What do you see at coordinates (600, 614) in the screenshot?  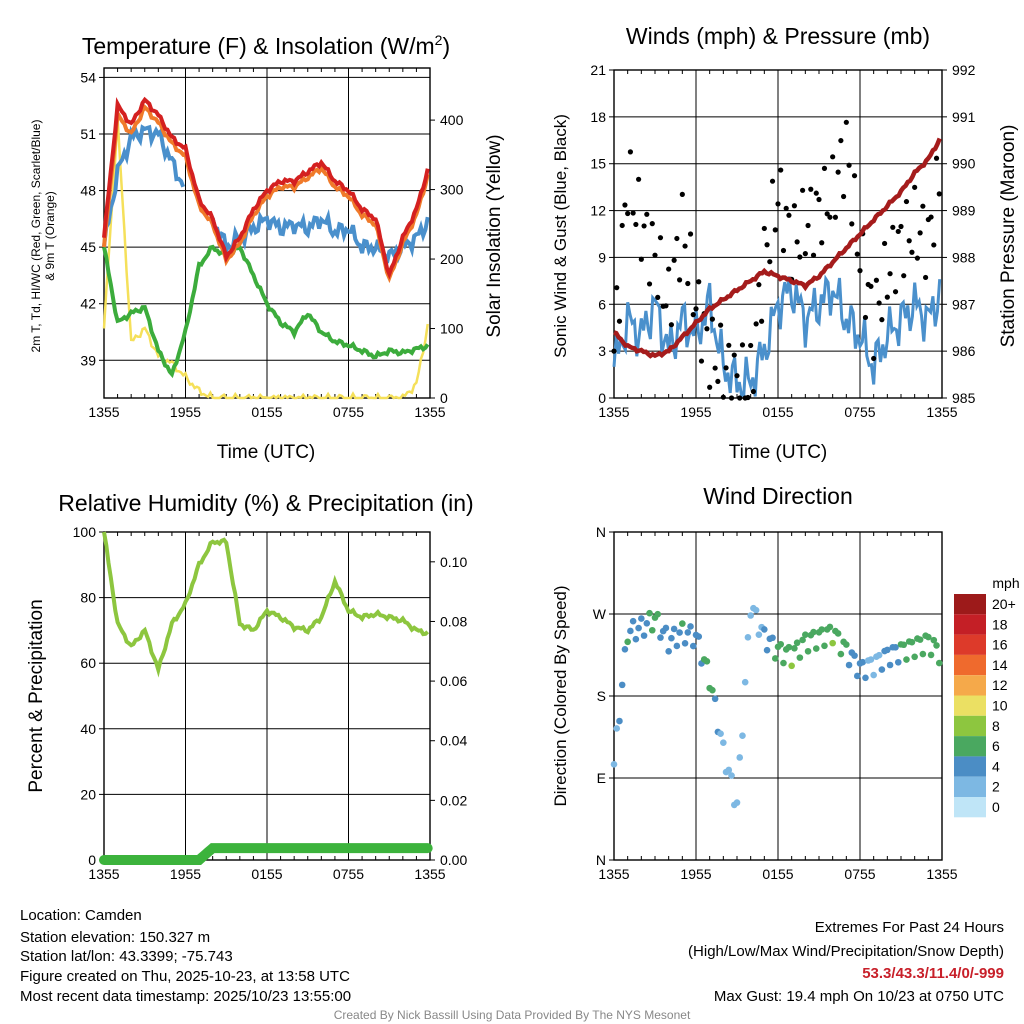 I see `y-tick-label-left: W` at bounding box center [600, 614].